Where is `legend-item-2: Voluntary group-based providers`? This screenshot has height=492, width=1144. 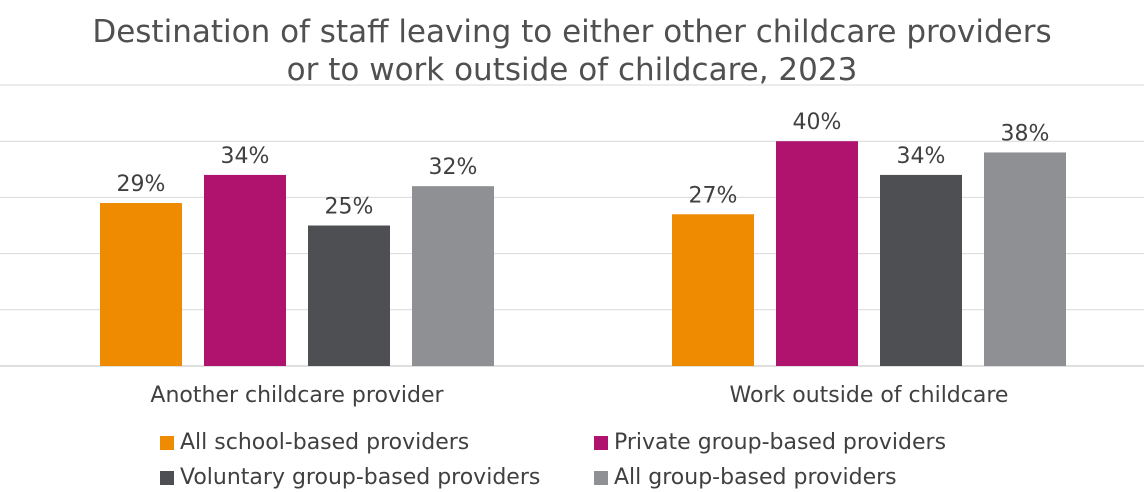 legend-item-2: Voluntary group-based providers is located at coordinates (350, 477).